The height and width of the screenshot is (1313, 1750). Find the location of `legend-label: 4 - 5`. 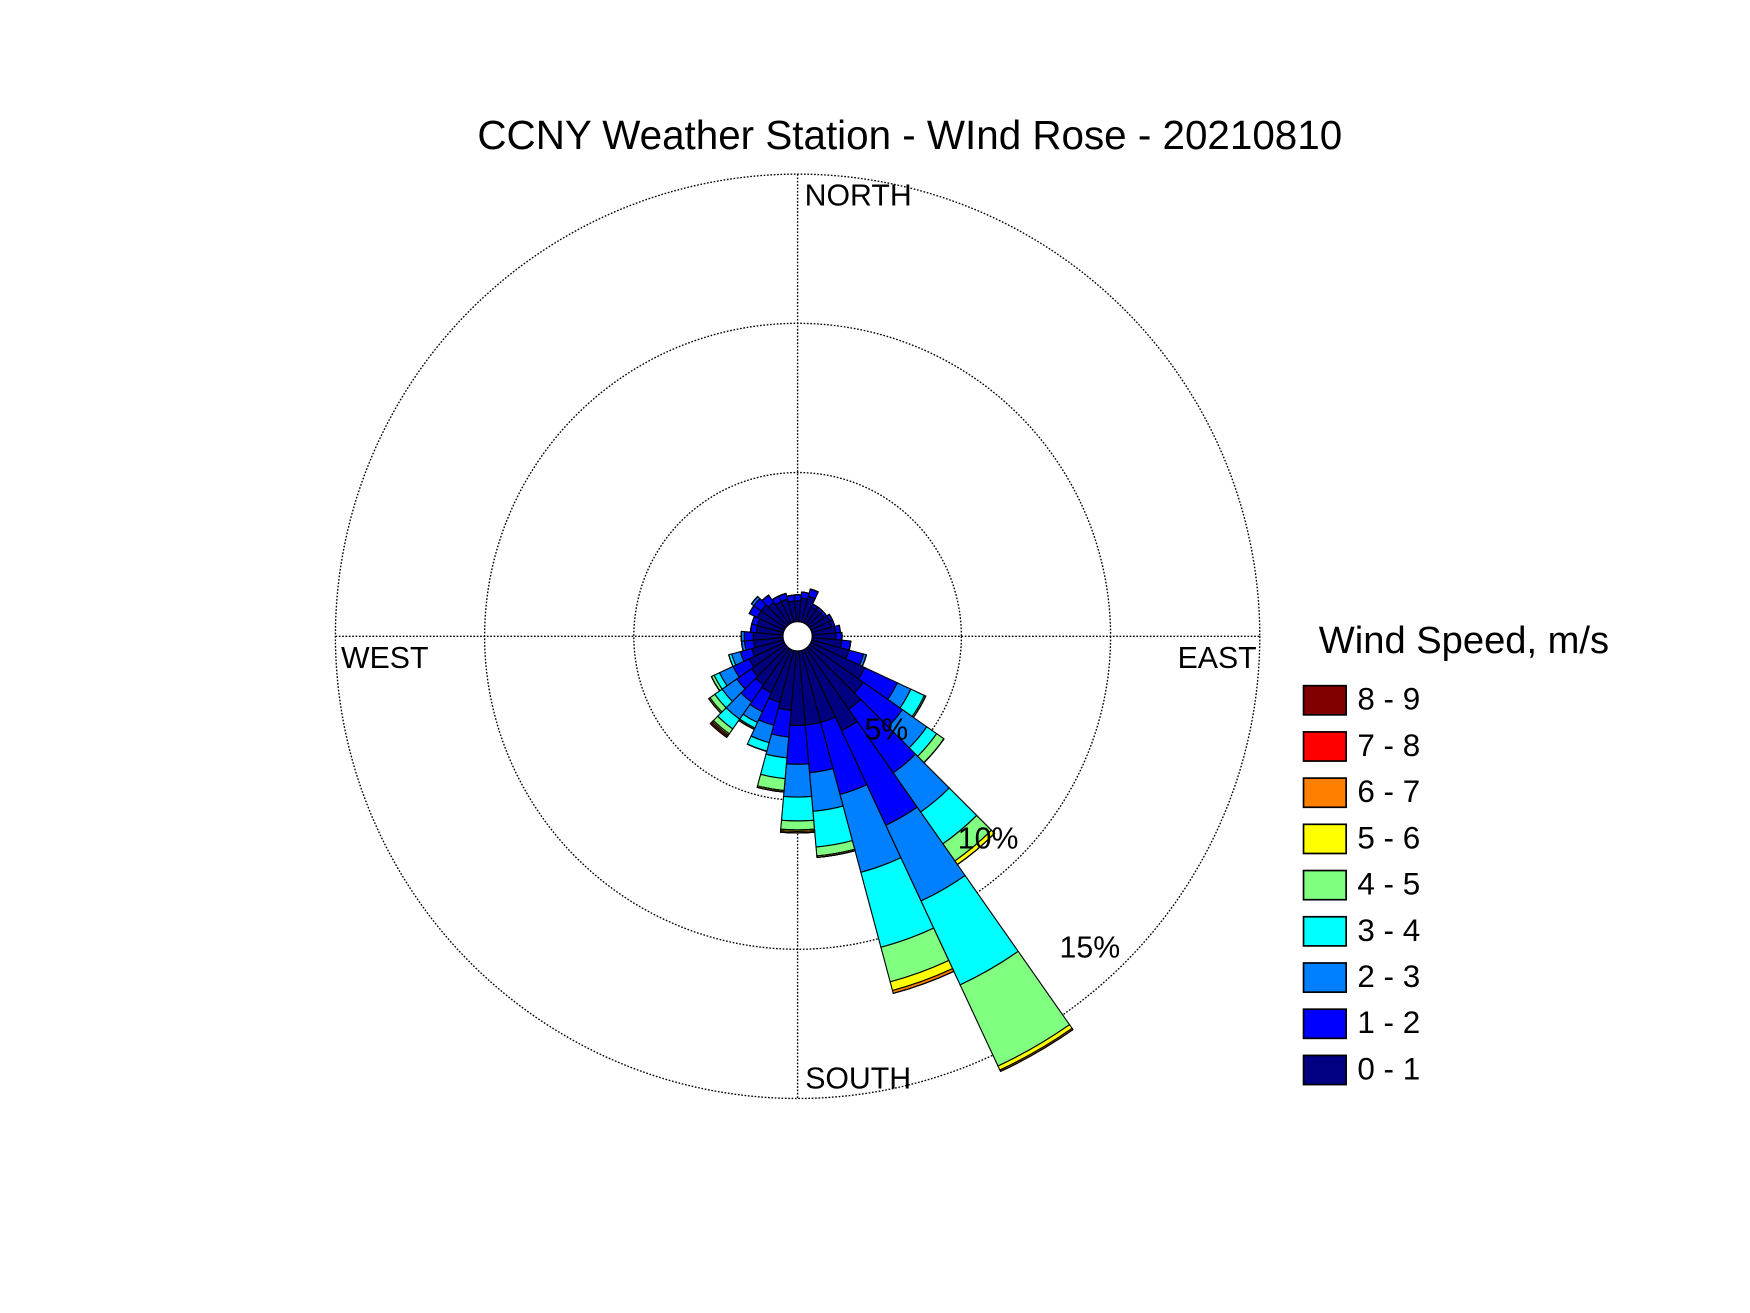

legend-label: 4 - 5 is located at coordinates (1388, 884).